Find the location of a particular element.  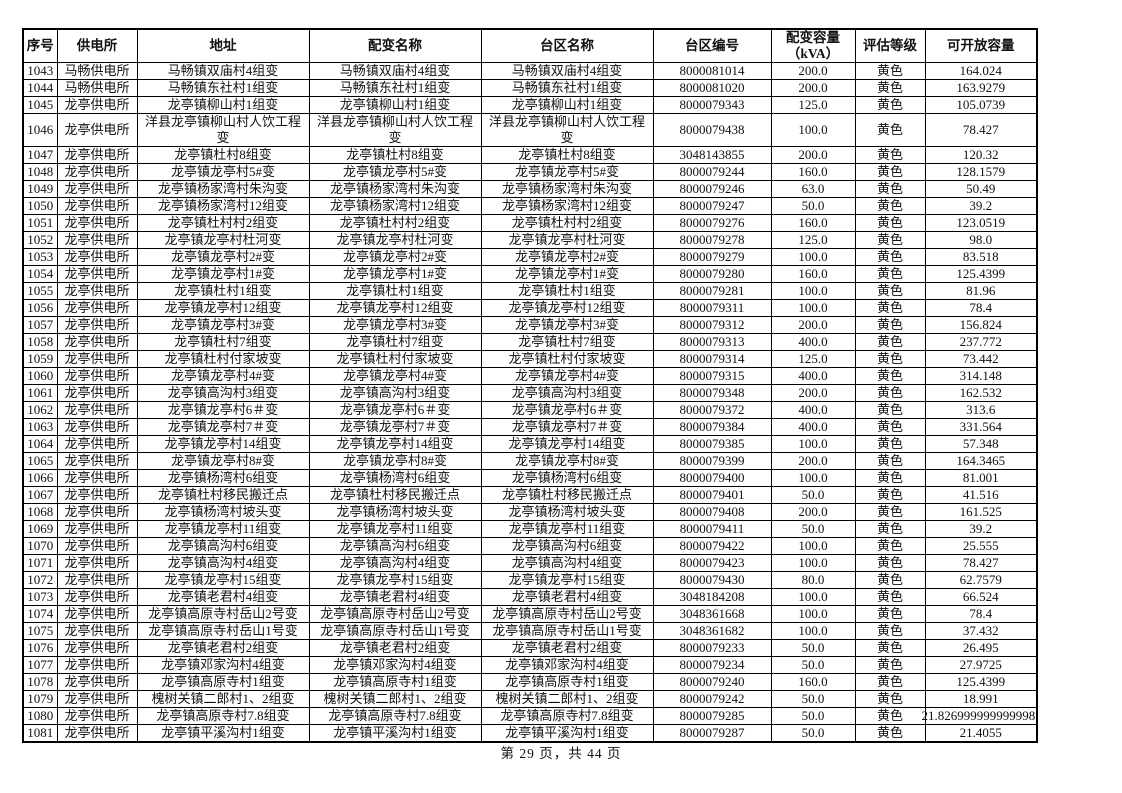

table-cell: 龙亭镇龙亭村5#变 is located at coordinates (223, 172).